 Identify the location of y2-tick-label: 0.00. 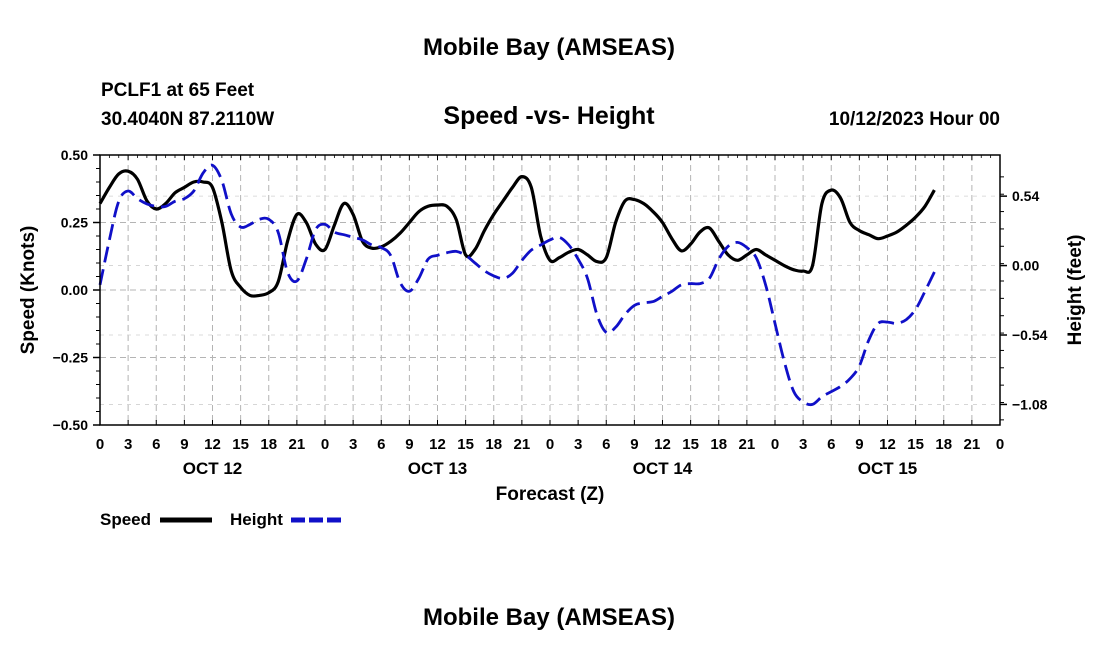
(1025, 266).